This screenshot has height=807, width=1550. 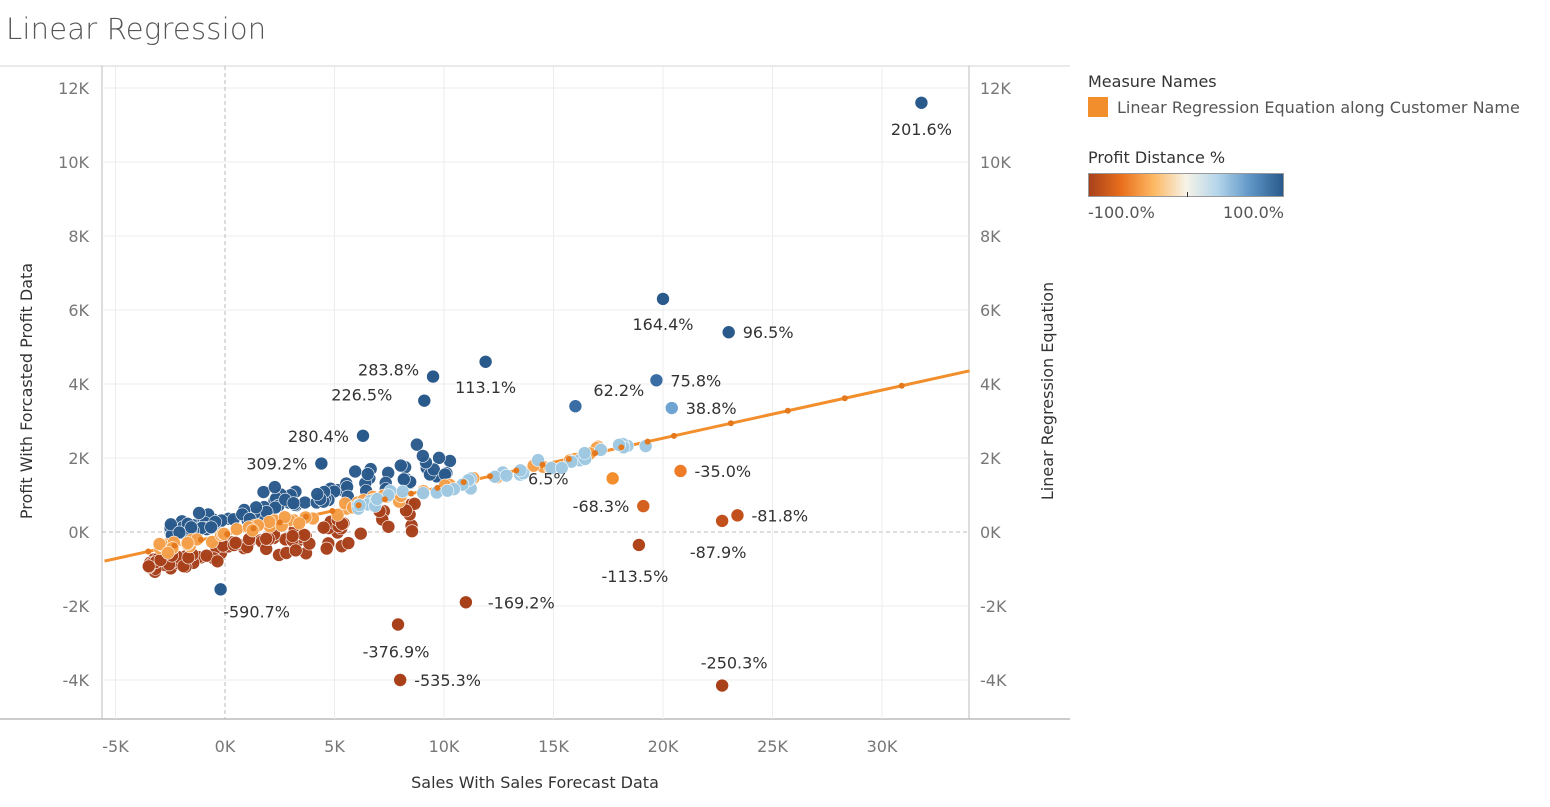 What do you see at coordinates (618, 390) in the screenshot?
I see `data-label: 62.2%` at bounding box center [618, 390].